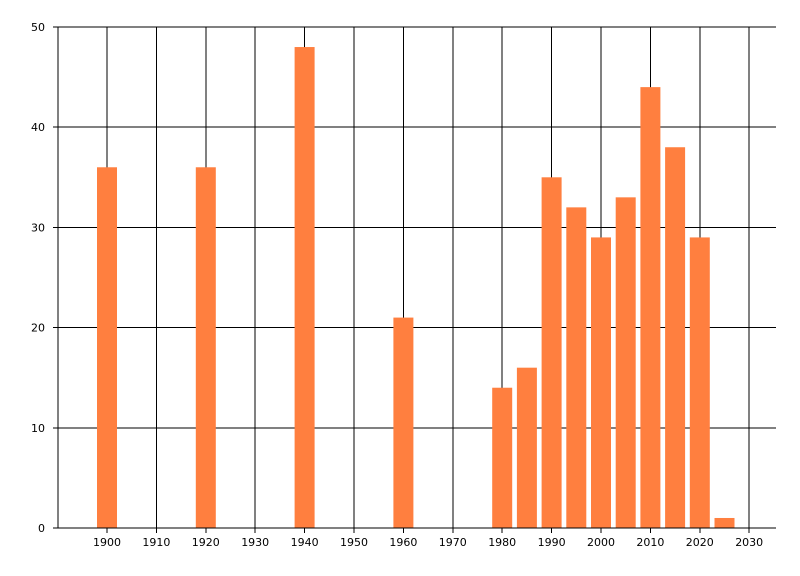 This screenshot has width=800, height=576. I want to click on y-tick-label: 10, so click(38, 428).